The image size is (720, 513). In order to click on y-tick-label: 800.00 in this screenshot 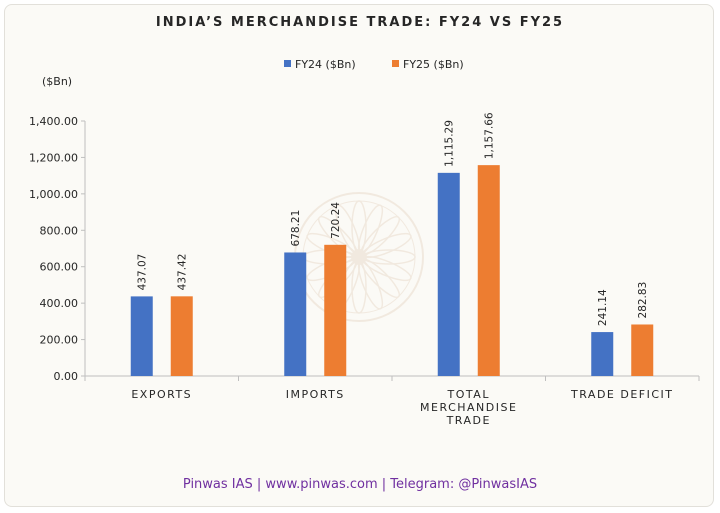, I will do `click(59, 230)`.